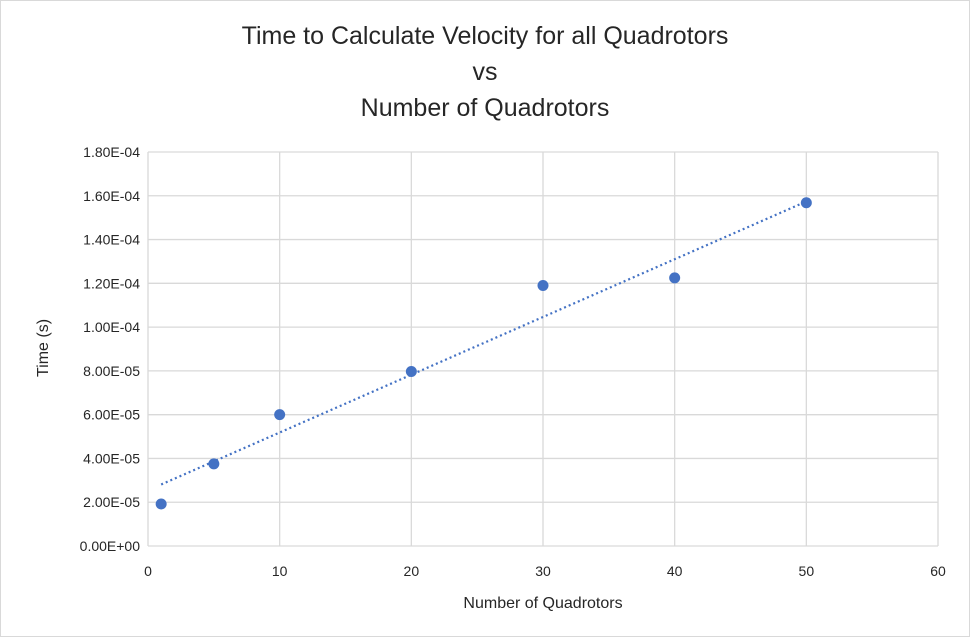 The width and height of the screenshot is (970, 637). I want to click on chart-title-line-2: vs, so click(485, 72).